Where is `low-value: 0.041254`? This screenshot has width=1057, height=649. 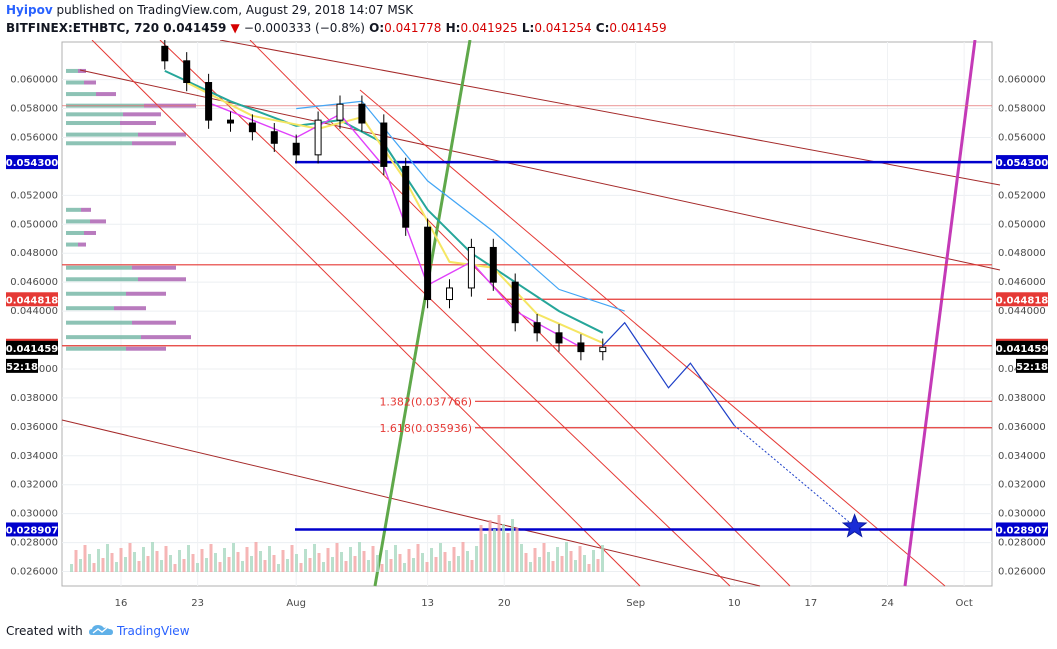 low-value: 0.041254 is located at coordinates (563, 28).